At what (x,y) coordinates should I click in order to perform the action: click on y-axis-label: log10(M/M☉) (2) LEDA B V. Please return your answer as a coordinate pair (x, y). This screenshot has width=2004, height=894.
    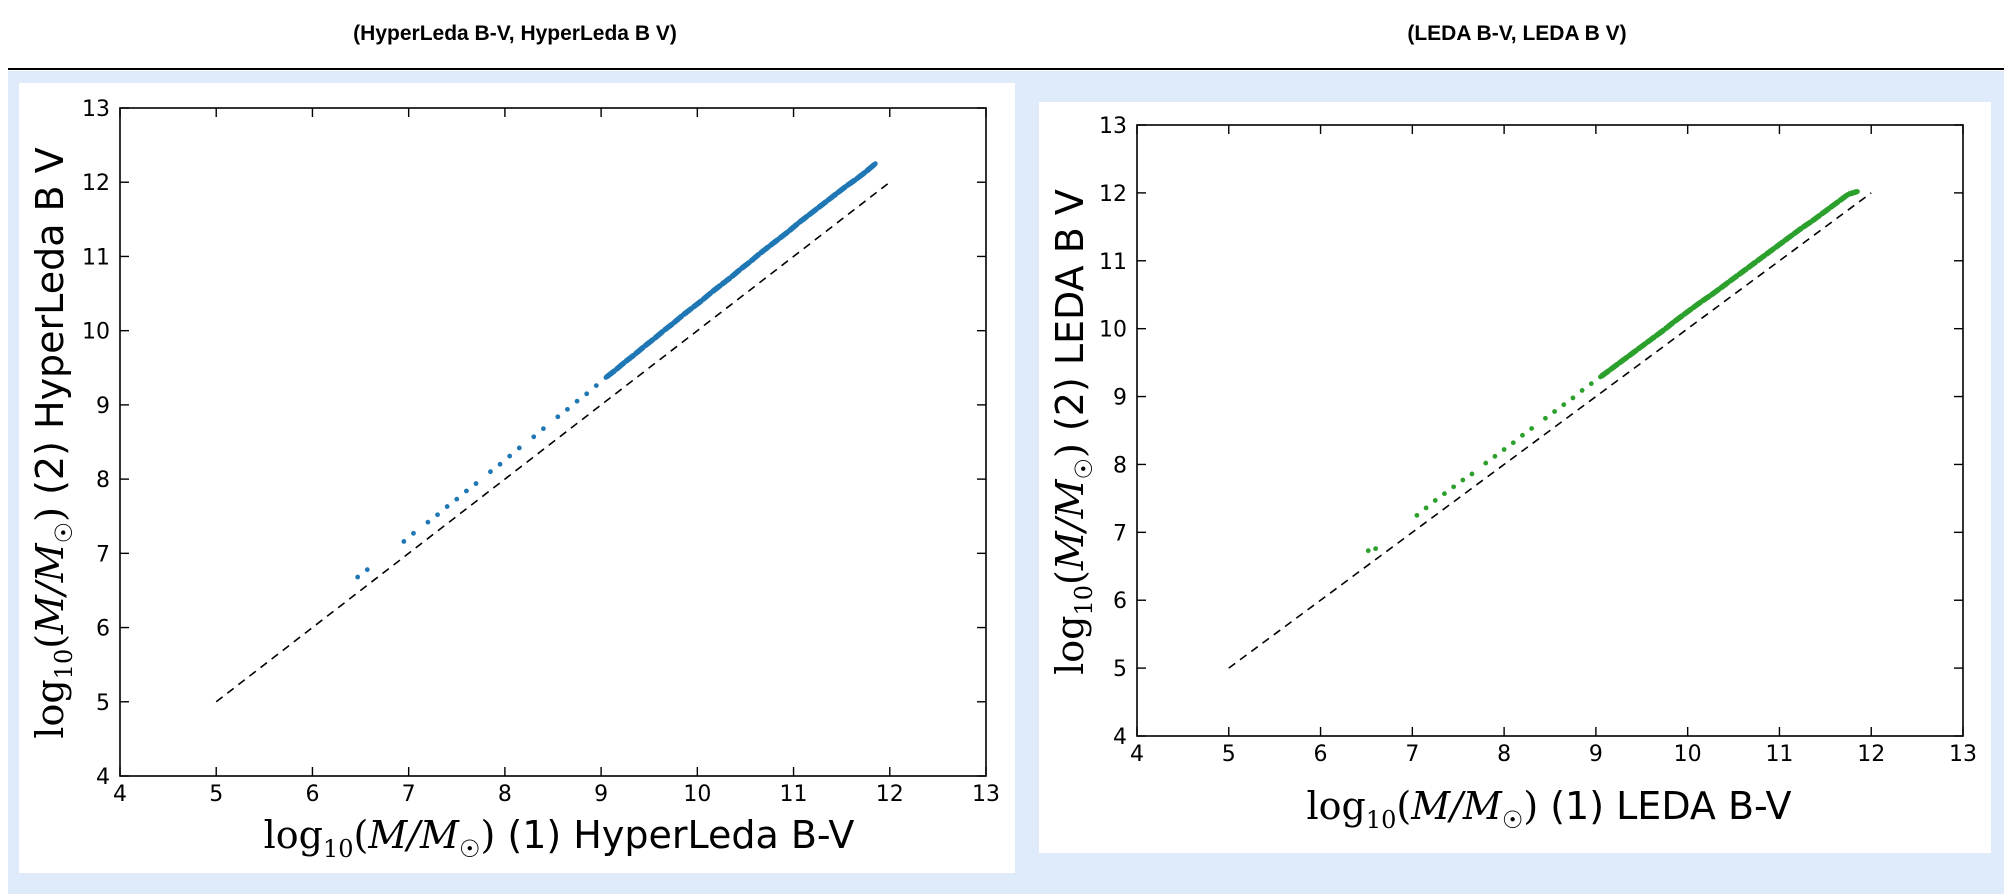
    Looking at the image, I should click on (1073, 432).